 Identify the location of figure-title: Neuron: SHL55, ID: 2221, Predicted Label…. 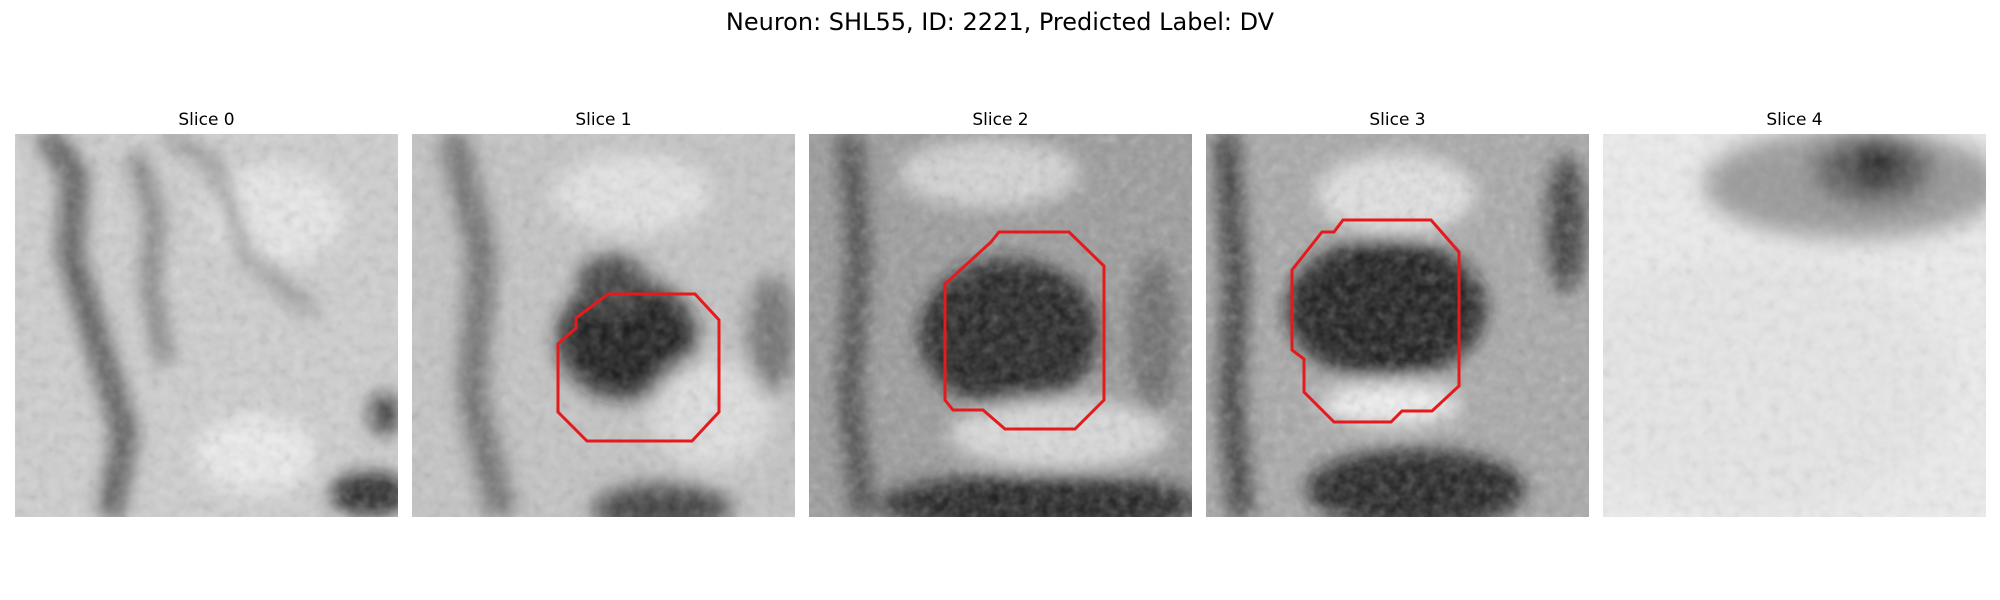
(1000, 22).